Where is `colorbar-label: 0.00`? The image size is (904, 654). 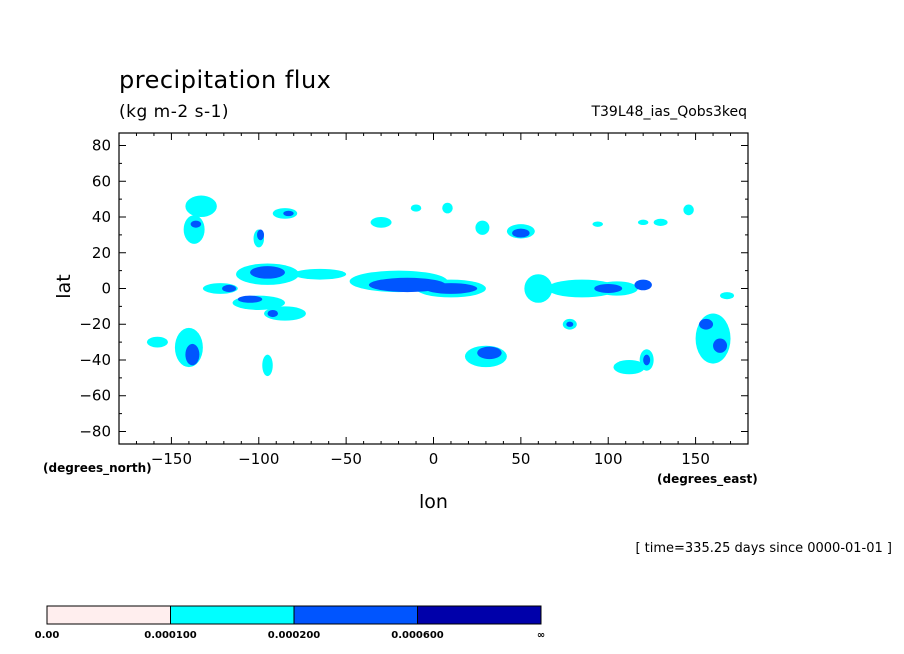 colorbar-label: 0.00 is located at coordinates (47, 635).